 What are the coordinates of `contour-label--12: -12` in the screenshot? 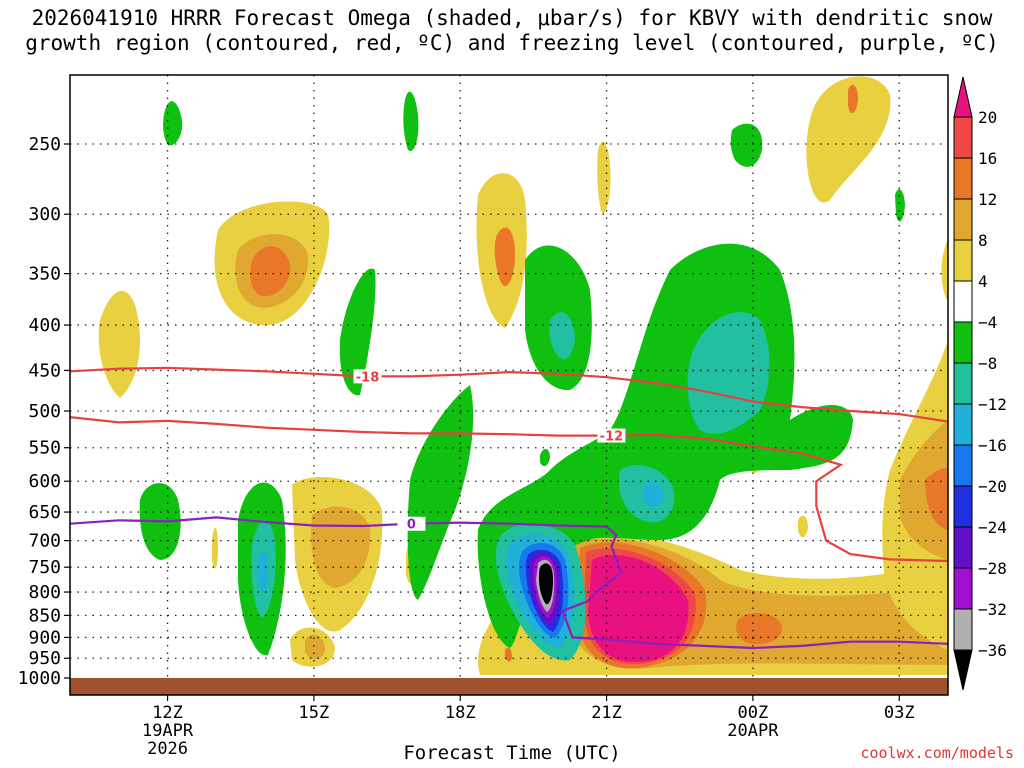 It's located at (612, 437).